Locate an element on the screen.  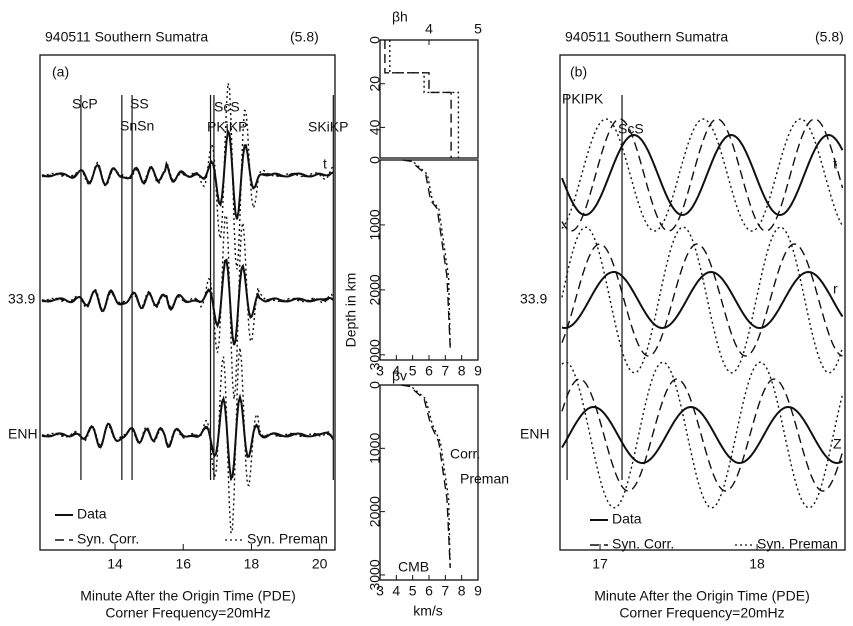
x-tick-label: 20 is located at coordinates (320, 564).